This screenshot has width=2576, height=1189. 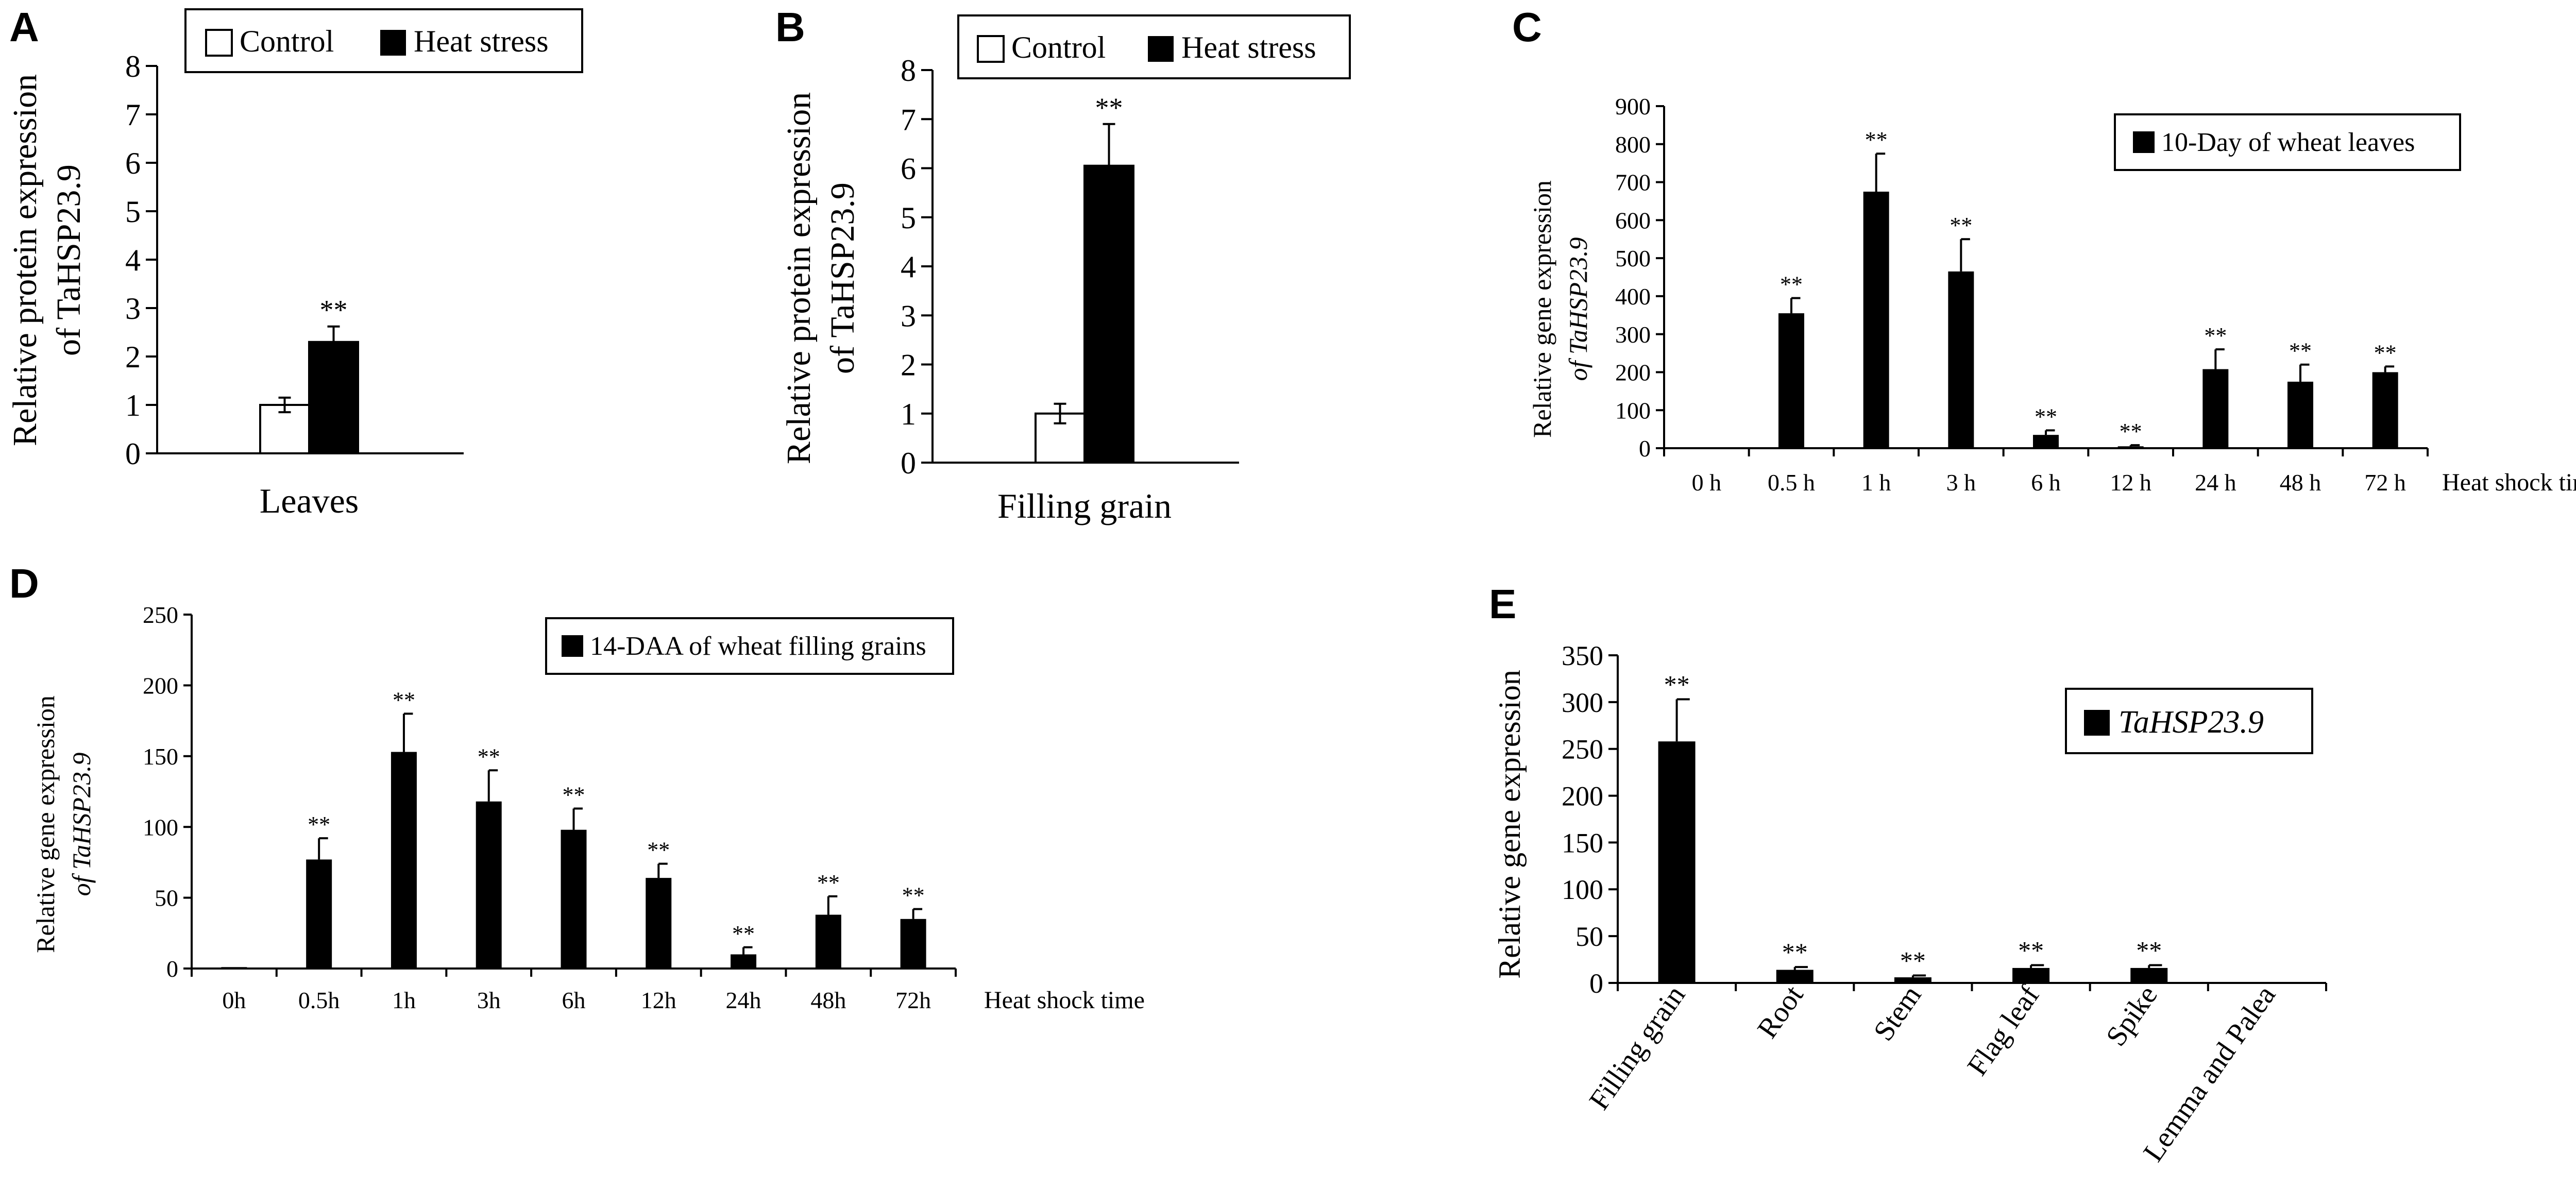 What do you see at coordinates (1109, 107) in the screenshot?
I see `significance-b: **` at bounding box center [1109, 107].